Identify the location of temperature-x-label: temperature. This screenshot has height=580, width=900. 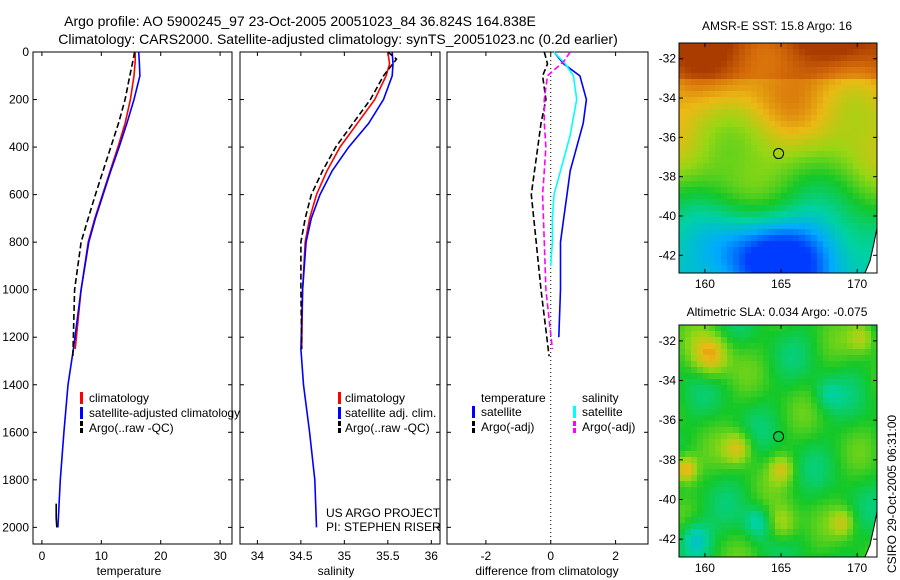
(129, 571).